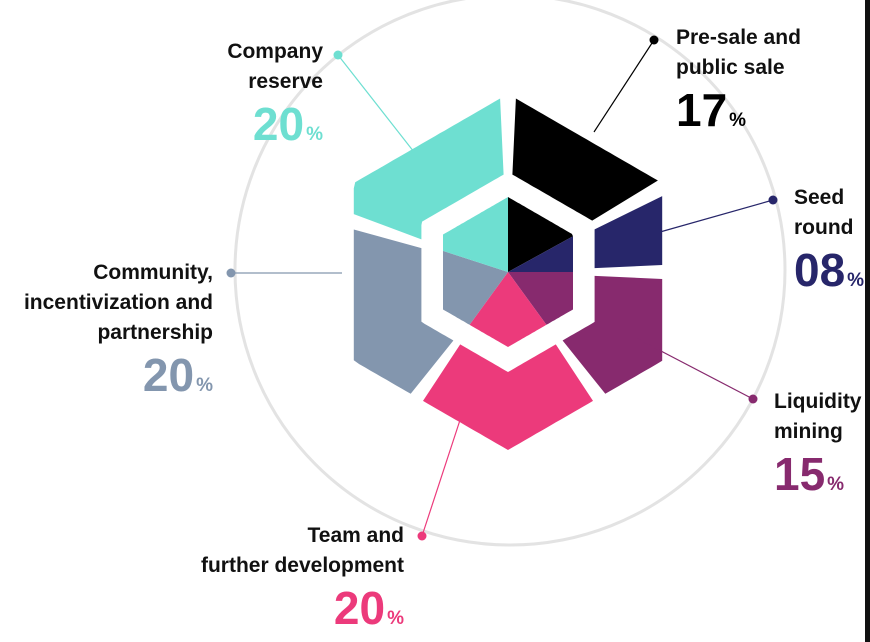 The image size is (870, 642). What do you see at coordinates (612, 334) in the screenshot?
I see `outer-segment-liquidity-mining` at bounding box center [612, 334].